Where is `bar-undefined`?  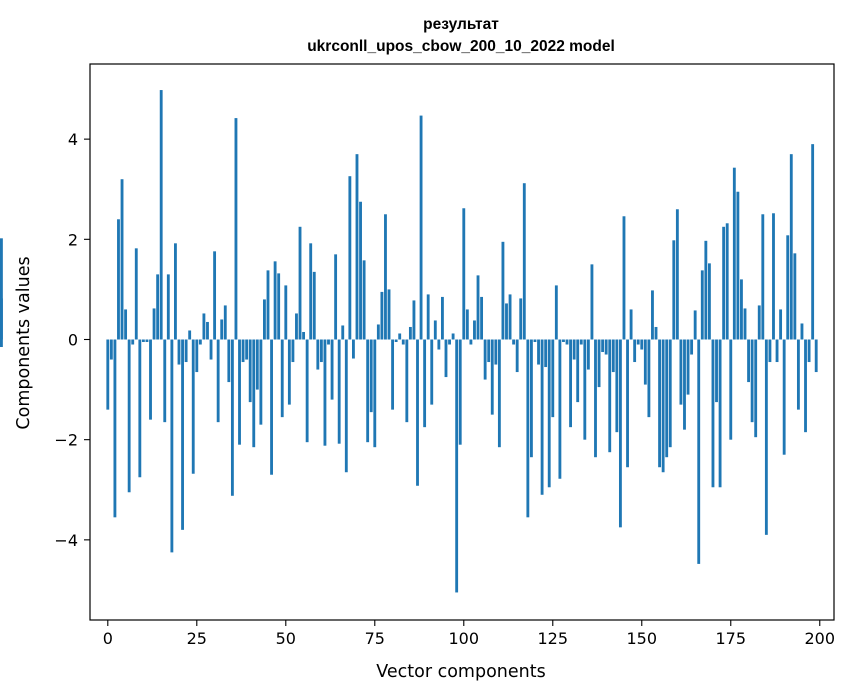
bar-undefined is located at coordinates (1, 343).